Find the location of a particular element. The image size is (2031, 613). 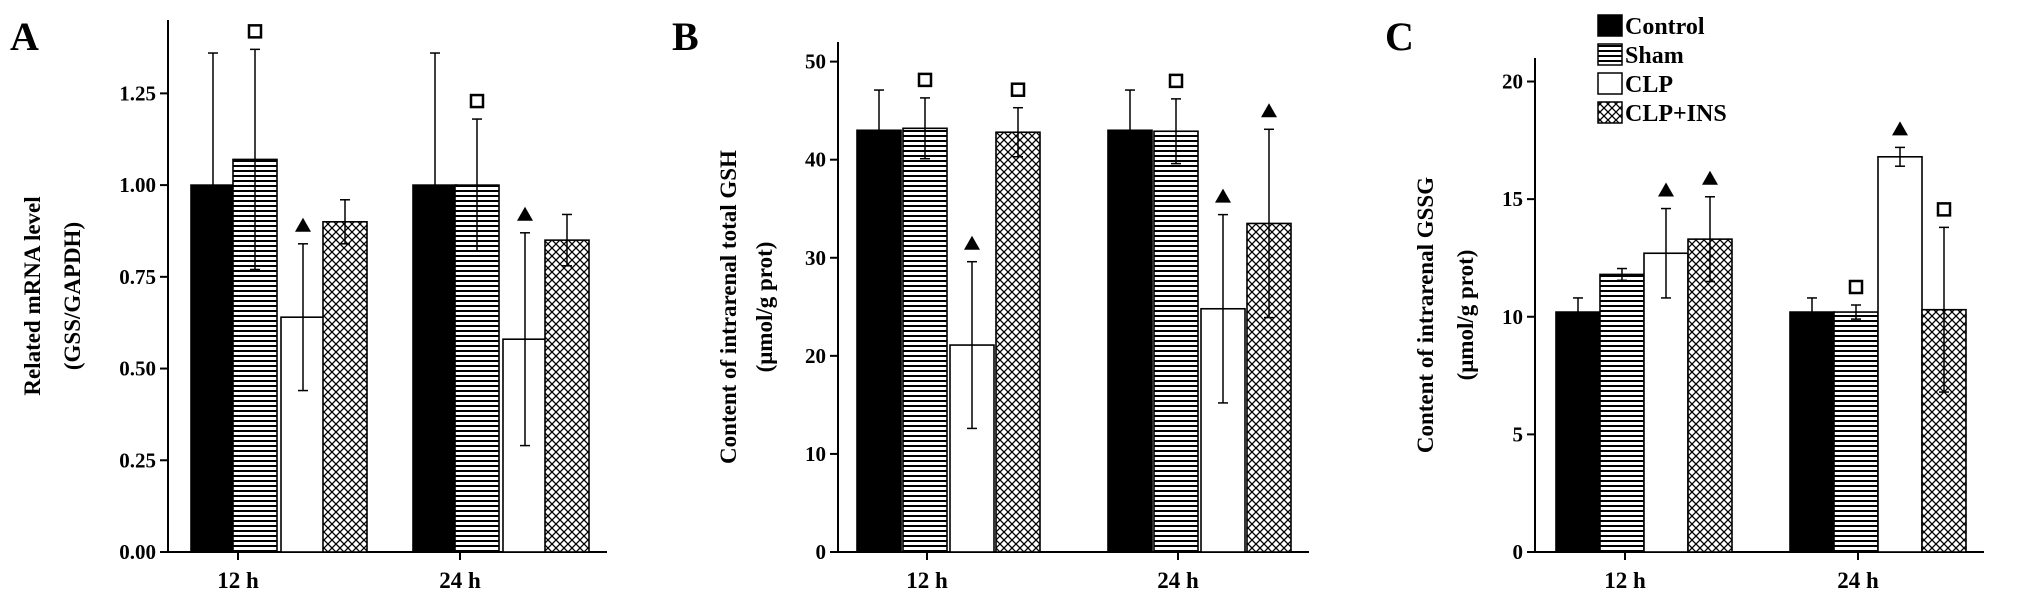

y-axis-title-line1: Content of intrarenal total GSH is located at coordinates (728, 307).